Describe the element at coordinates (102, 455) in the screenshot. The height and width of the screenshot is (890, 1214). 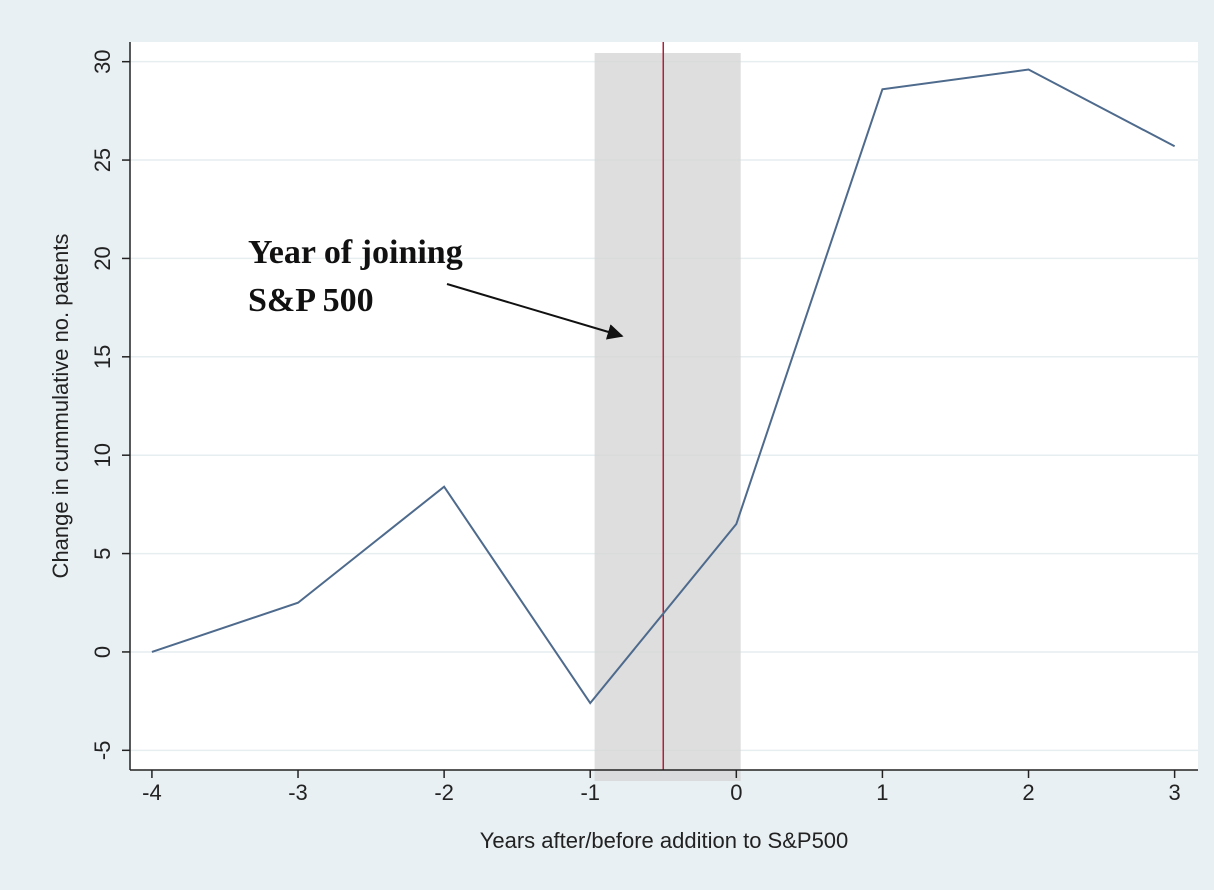
I see `y-tick-label: 10` at that location.